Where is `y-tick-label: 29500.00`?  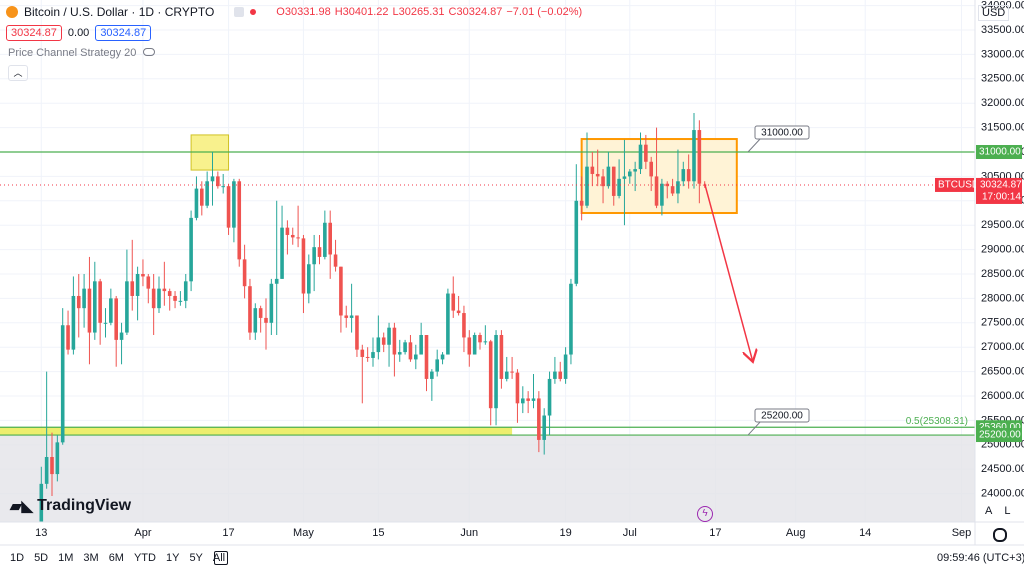 y-tick-label: 29500.00 is located at coordinates (1002, 225).